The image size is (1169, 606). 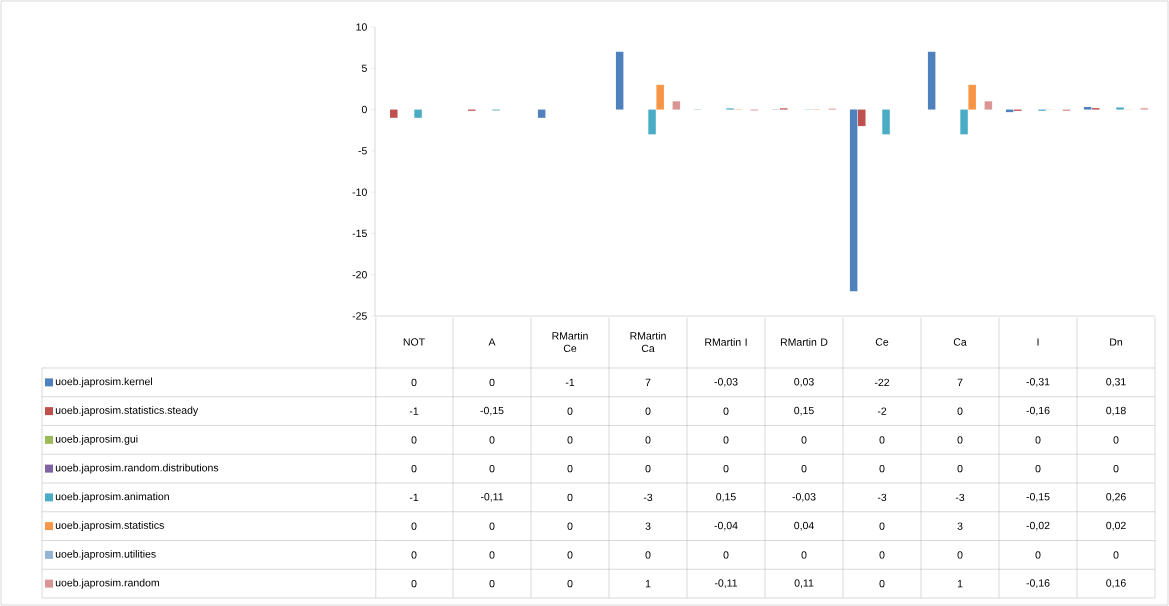 What do you see at coordinates (492, 342) in the screenshot?
I see `x-tick-label: A` at bounding box center [492, 342].